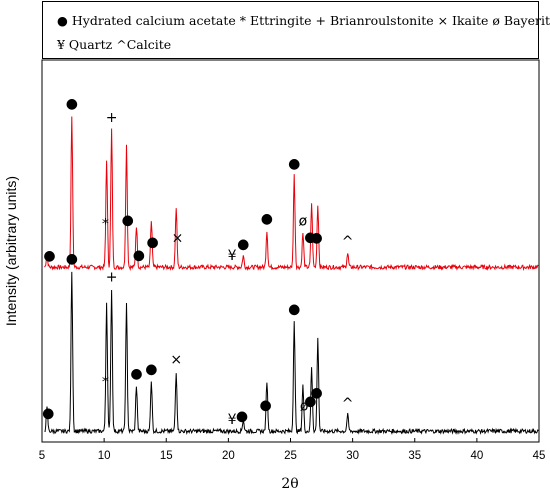 The height and width of the screenshot is (495, 550). I want to click on x-tick-label: 15, so click(166, 456).